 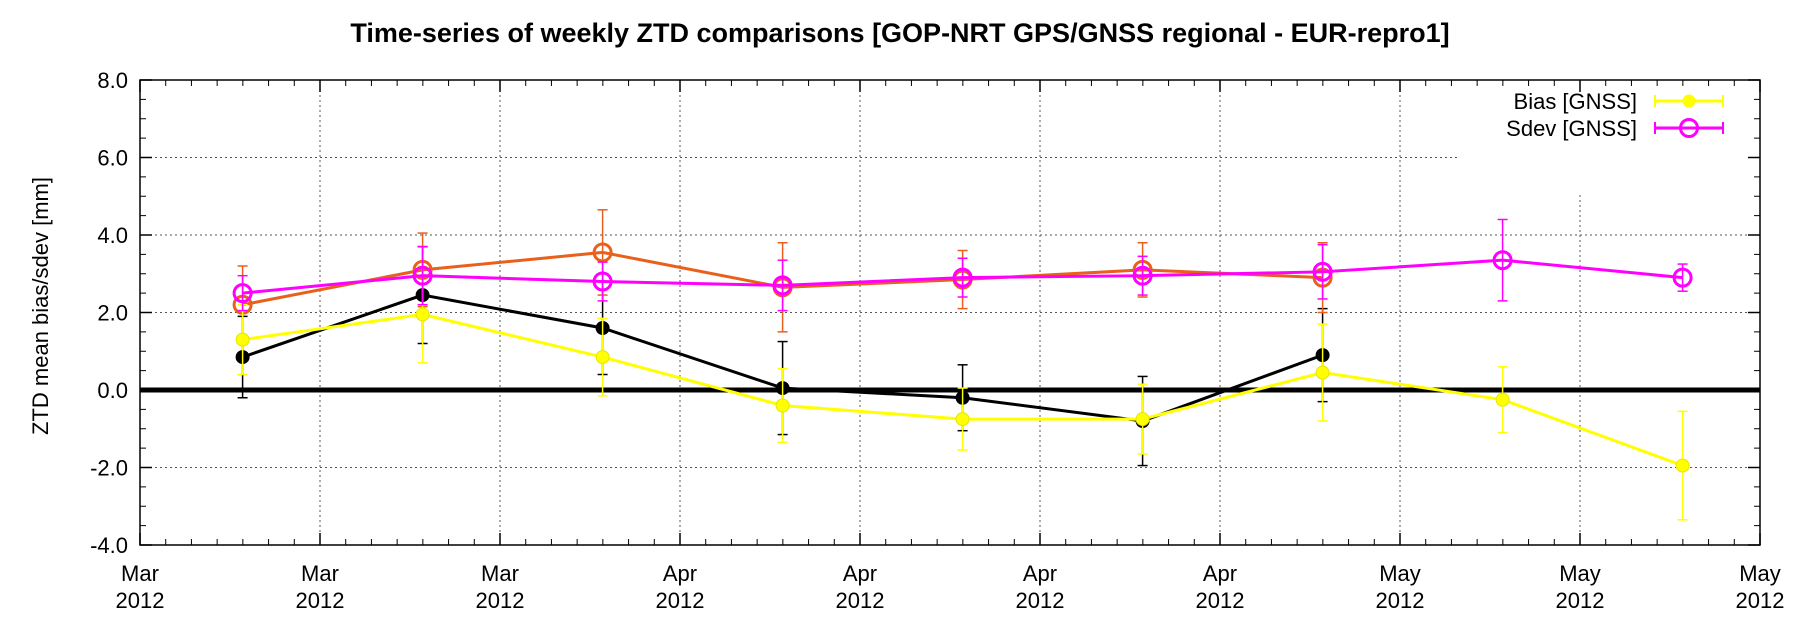 What do you see at coordinates (109, 468) in the screenshot?
I see `y-tick-label: -2.0` at bounding box center [109, 468].